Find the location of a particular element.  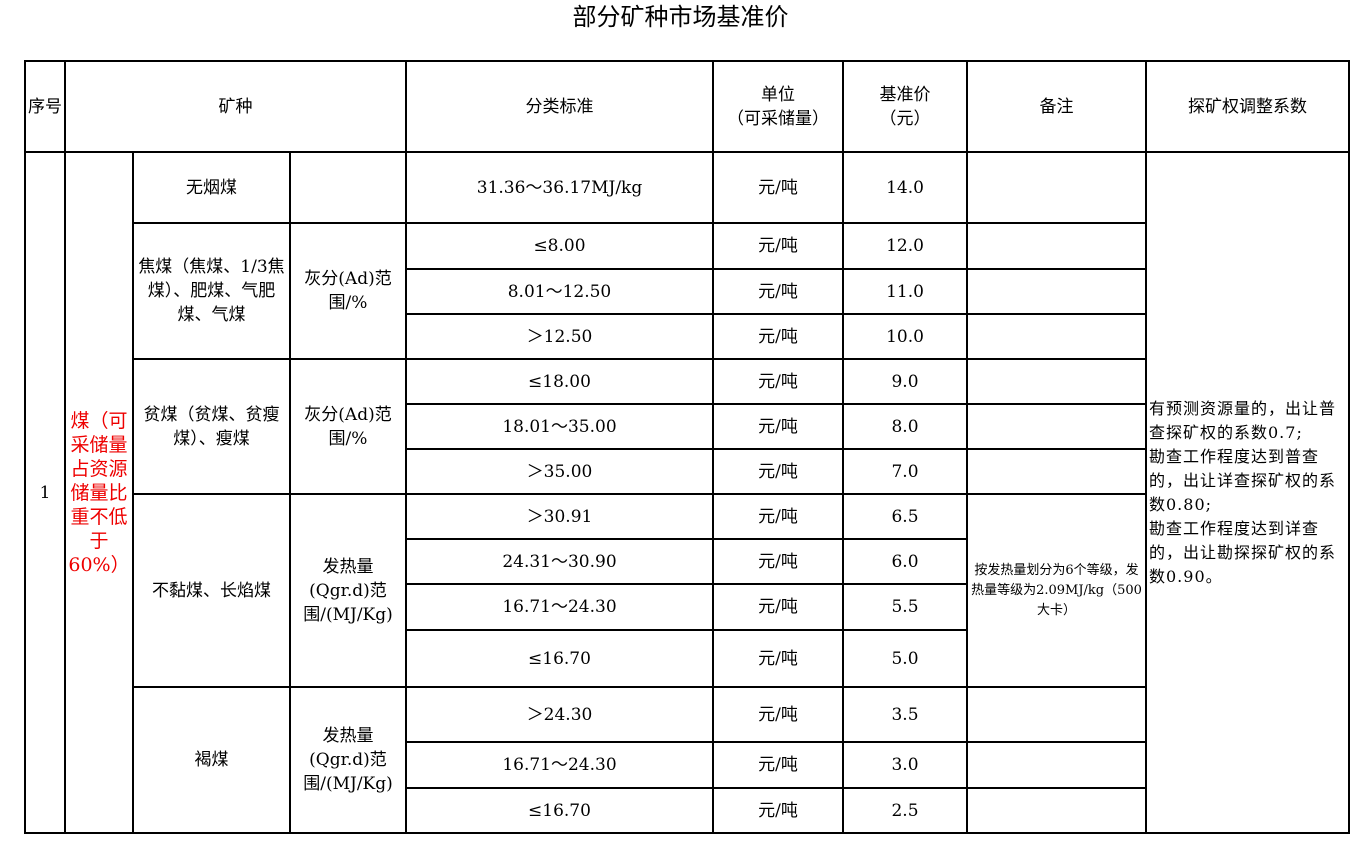

table-row: ＞35.00 元/吨 7.0 is located at coordinates (687, 471).